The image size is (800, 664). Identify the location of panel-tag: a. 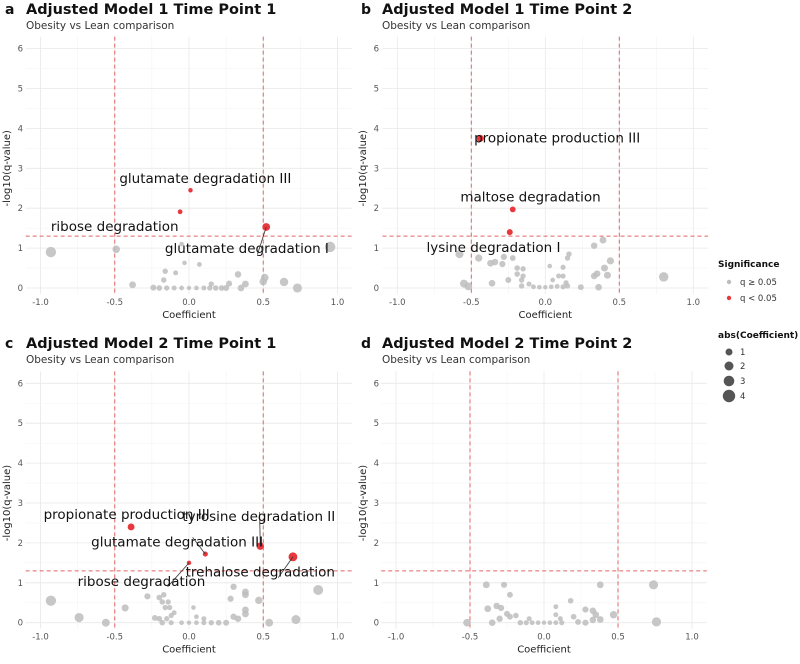
(9, 10).